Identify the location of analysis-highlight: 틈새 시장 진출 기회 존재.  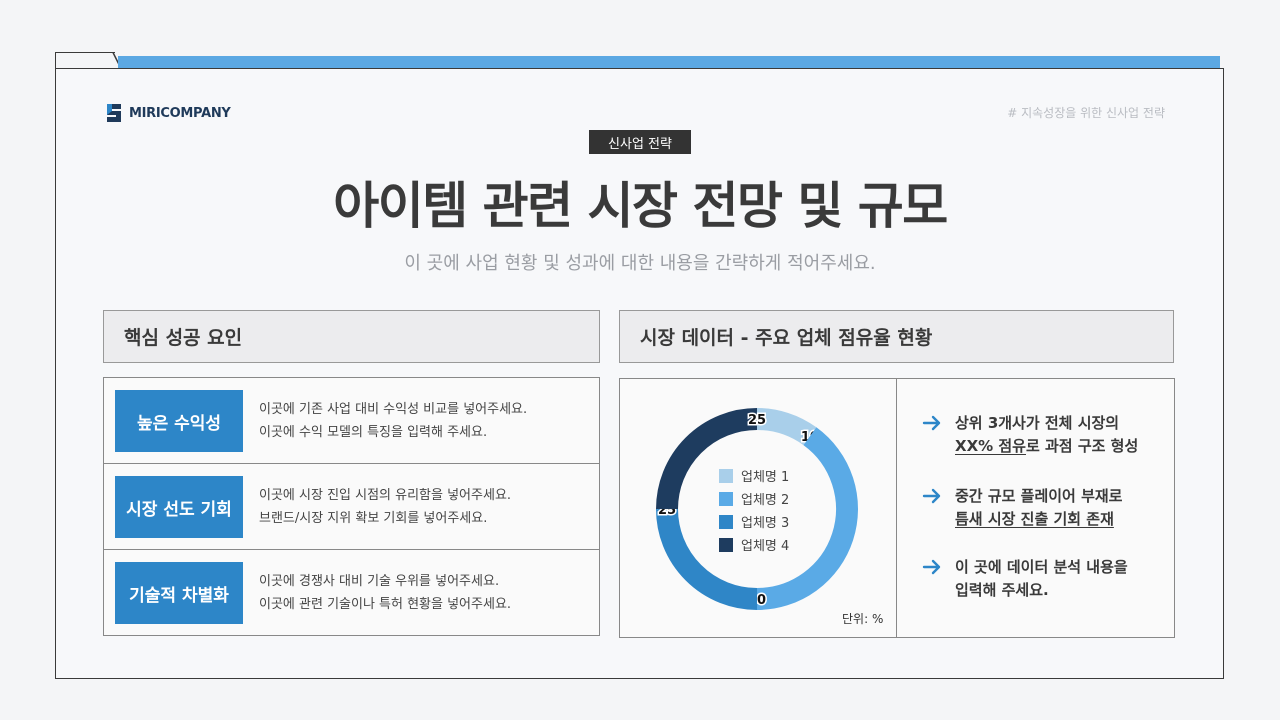
(1034, 519).